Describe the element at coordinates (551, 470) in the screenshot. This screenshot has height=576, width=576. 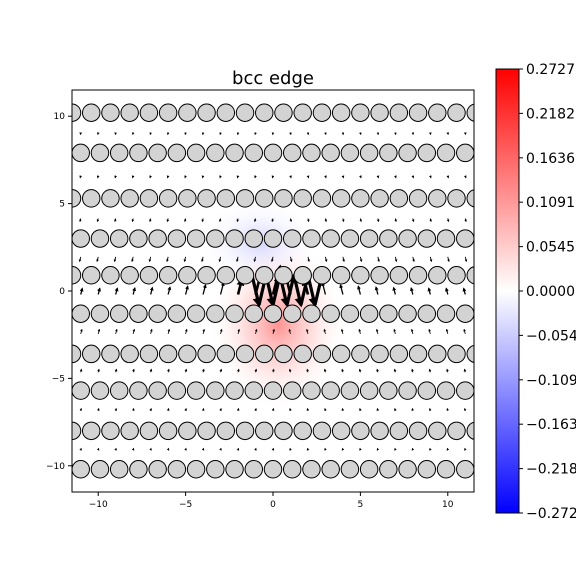
I see `colorbar-tick-label: −0.218` at that location.